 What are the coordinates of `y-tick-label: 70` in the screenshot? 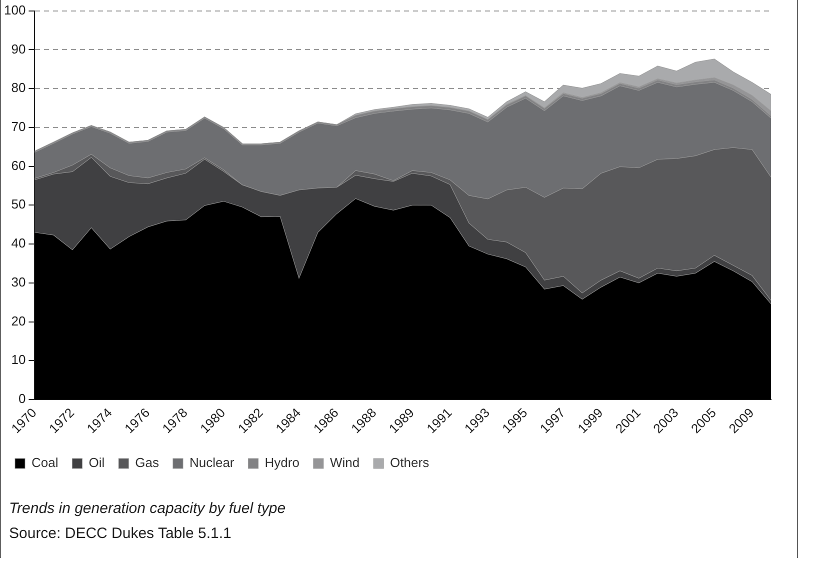 It's located at (18, 126).